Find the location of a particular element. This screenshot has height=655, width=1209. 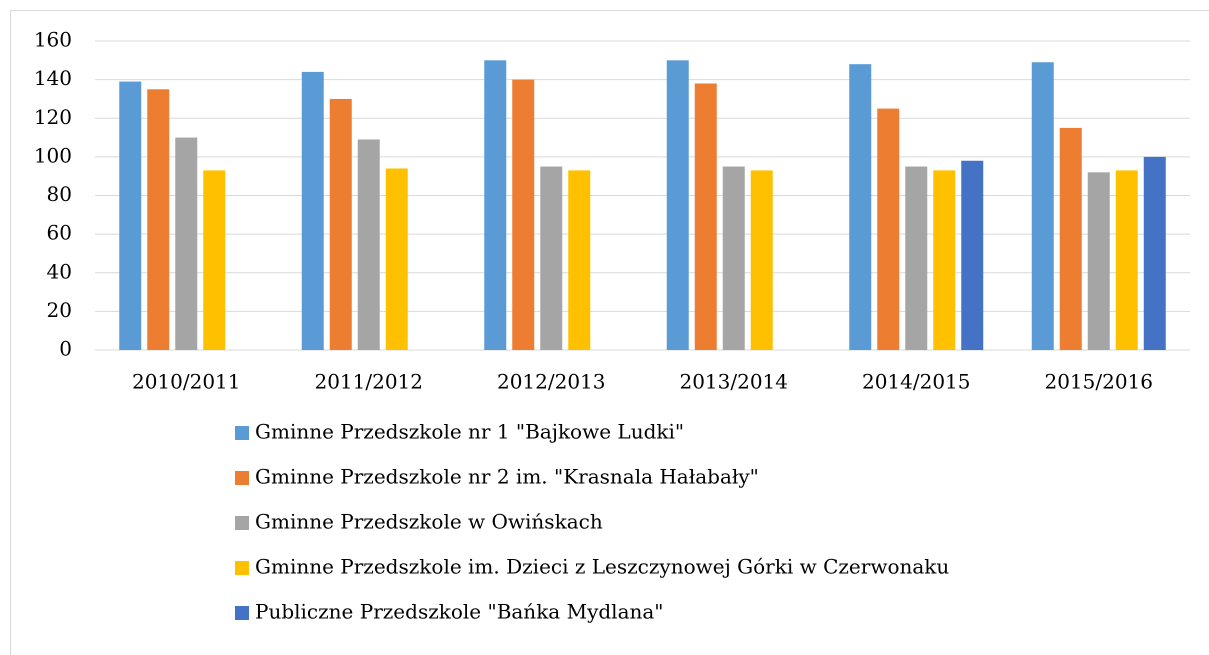

x-tick-label: 2010/2011 is located at coordinates (186, 382).